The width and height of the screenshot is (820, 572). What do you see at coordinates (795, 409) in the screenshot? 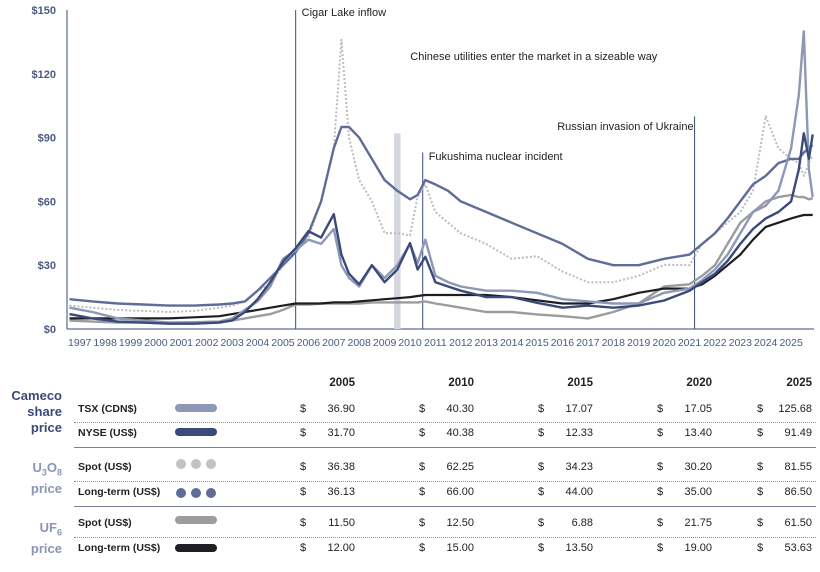
I see `value-number: 125.68` at bounding box center [795, 409].